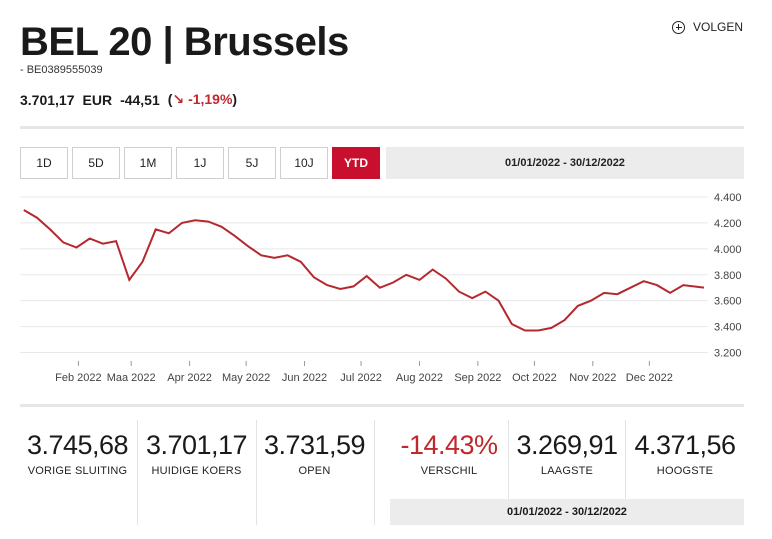 Image resolution: width=772 pixels, height=539 pixels. What do you see at coordinates (61, 70) in the screenshot?
I see `isin-code: - BE0389555039` at bounding box center [61, 70].